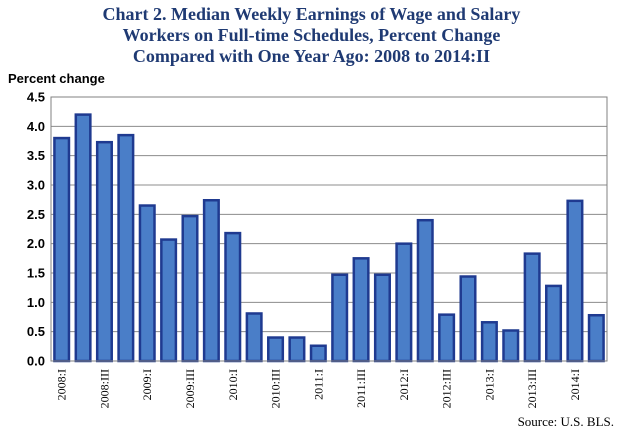 The width and height of the screenshot is (623, 433). Describe the element at coordinates (190, 388) in the screenshot. I see `x-tick-label: 2009:III` at that location.